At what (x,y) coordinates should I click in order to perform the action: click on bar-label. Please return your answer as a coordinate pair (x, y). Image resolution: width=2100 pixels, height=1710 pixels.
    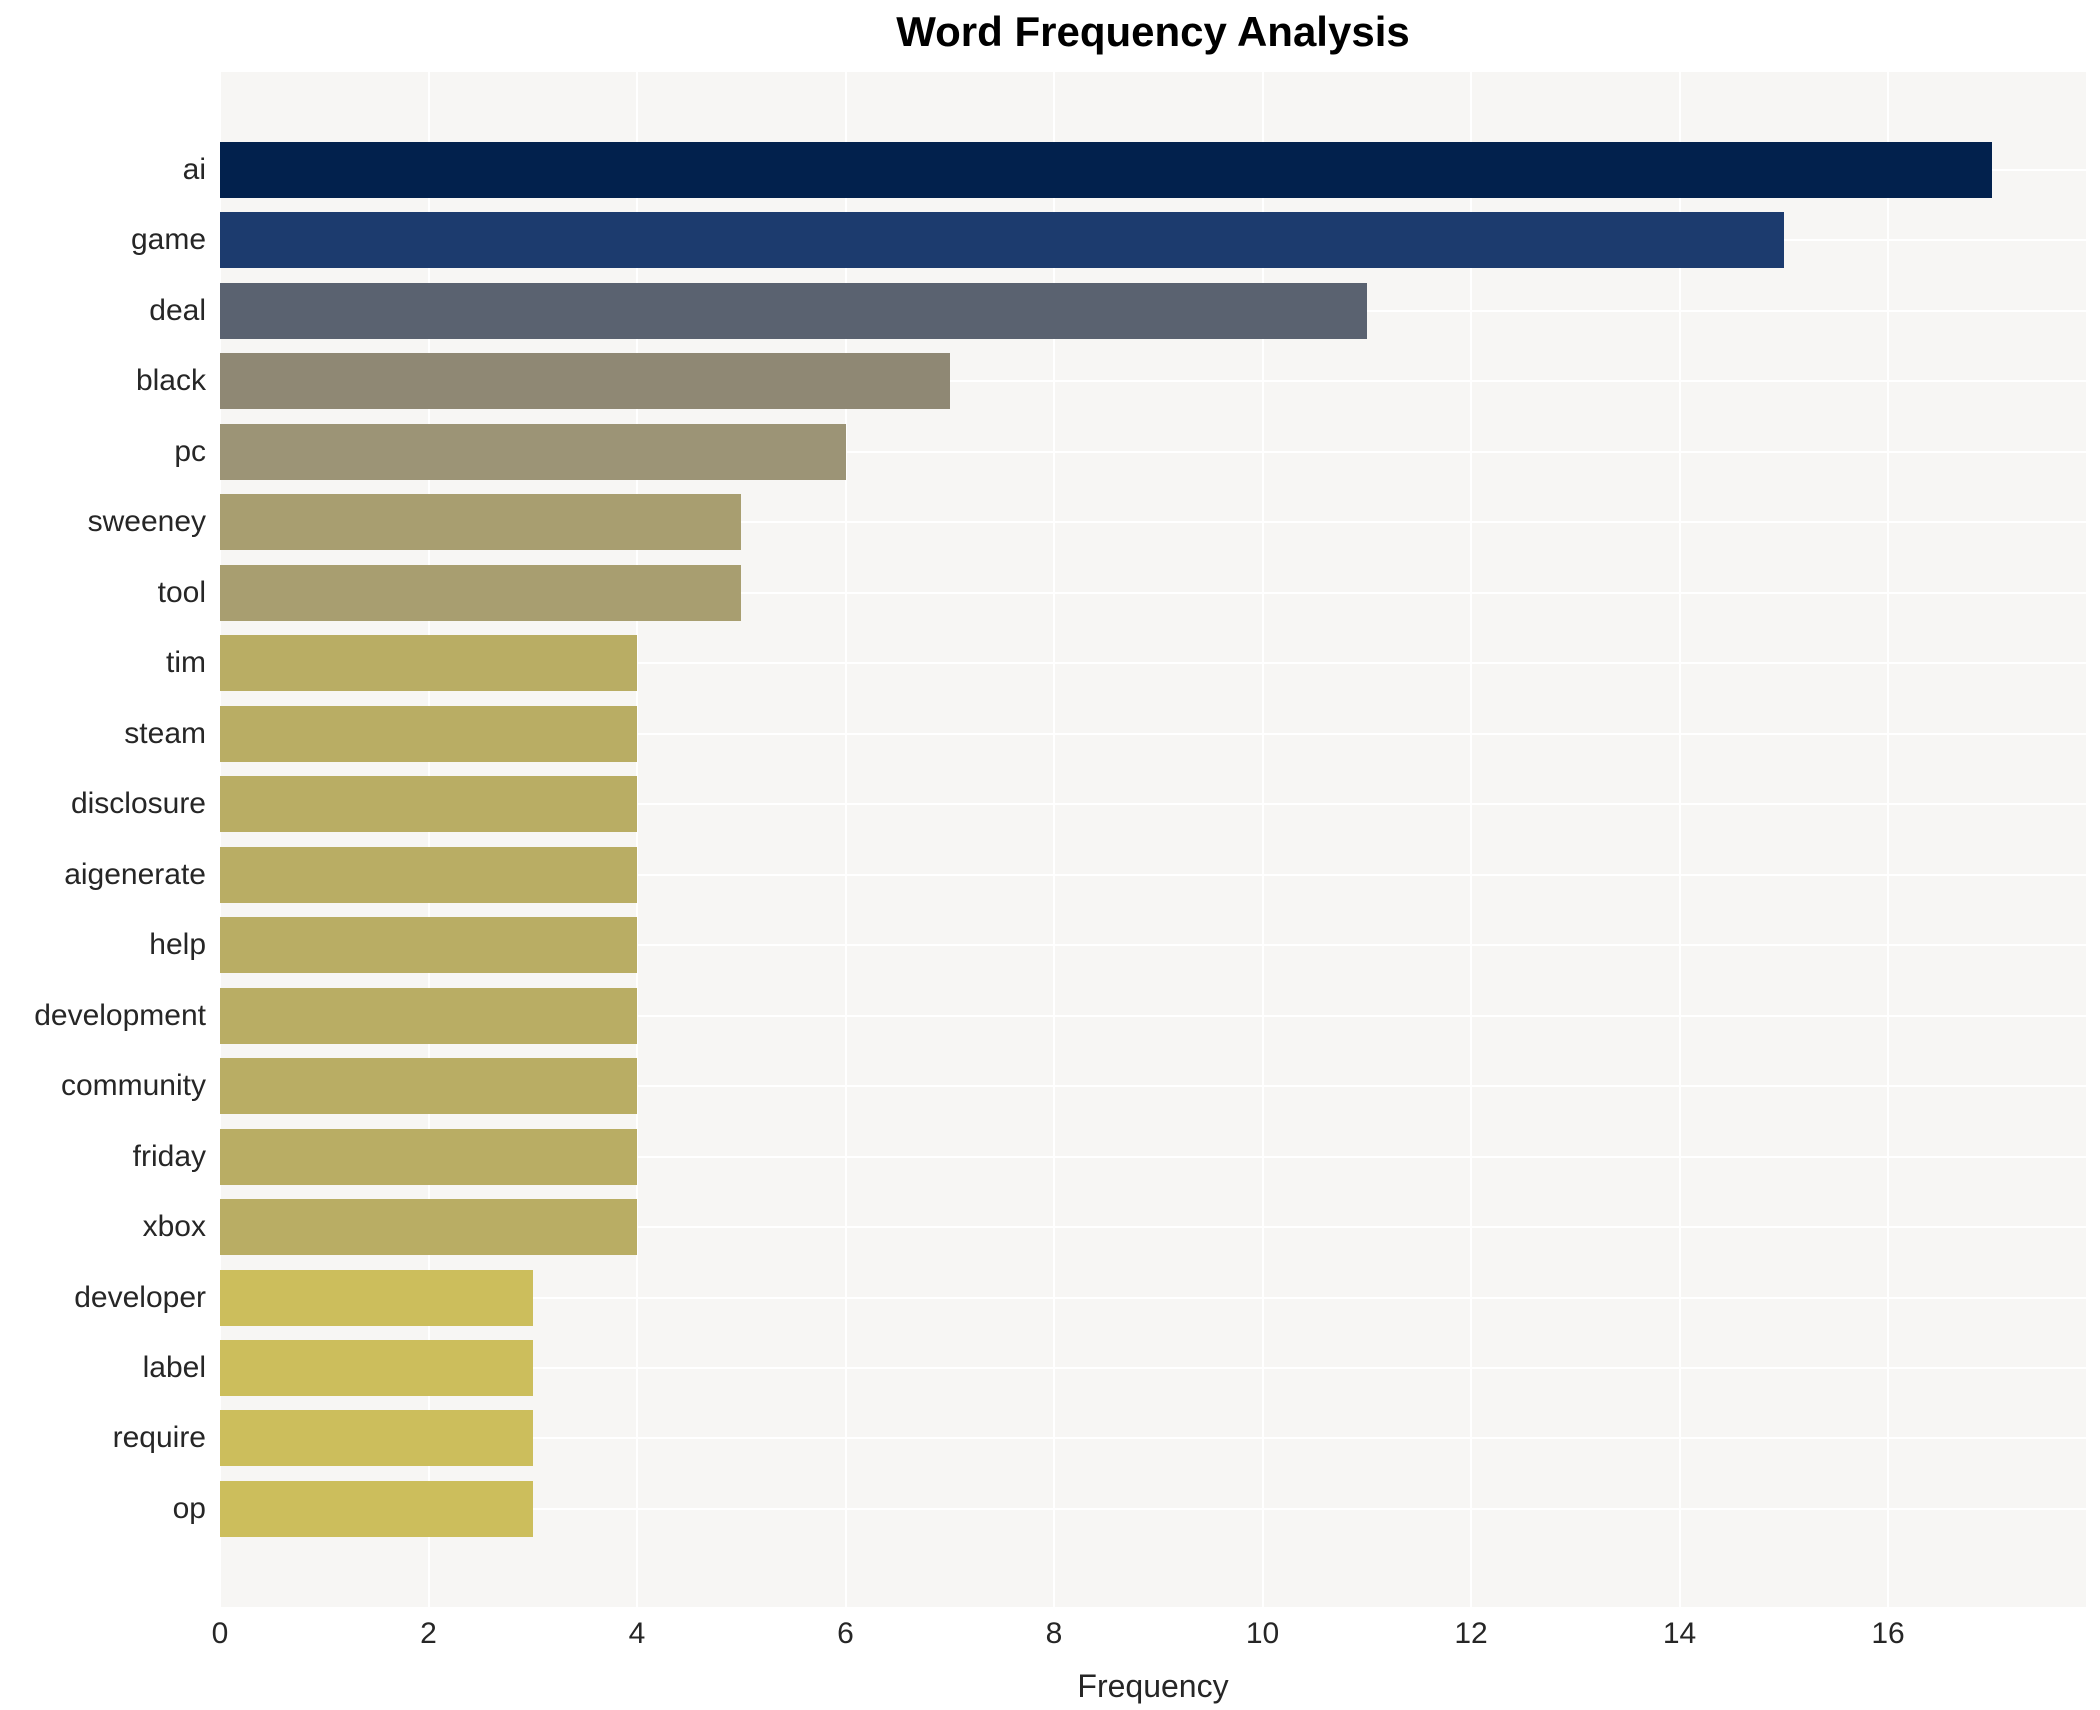
    Looking at the image, I should click on (376, 1367).